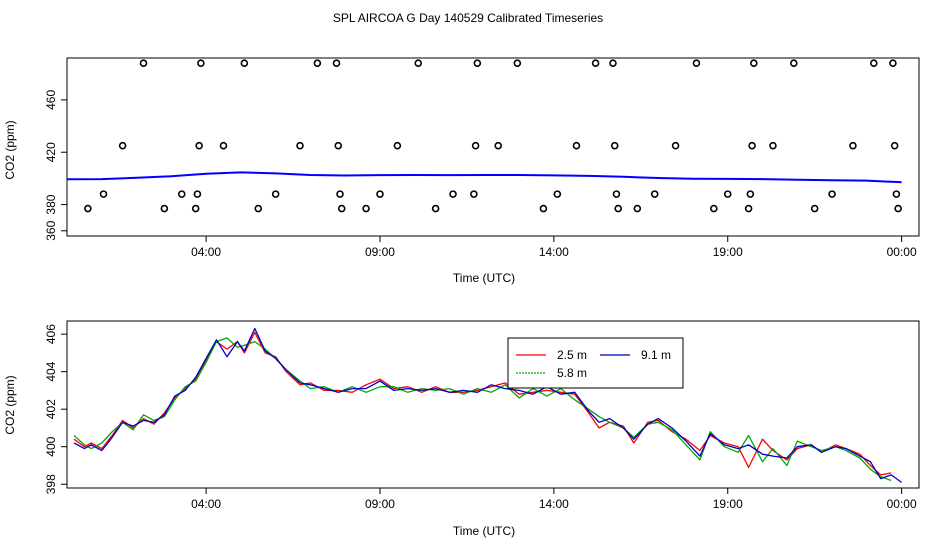 The image size is (936, 540). What do you see at coordinates (10, 149) in the screenshot?
I see `top-y-axis-label: CO2 (ppm)` at bounding box center [10, 149].